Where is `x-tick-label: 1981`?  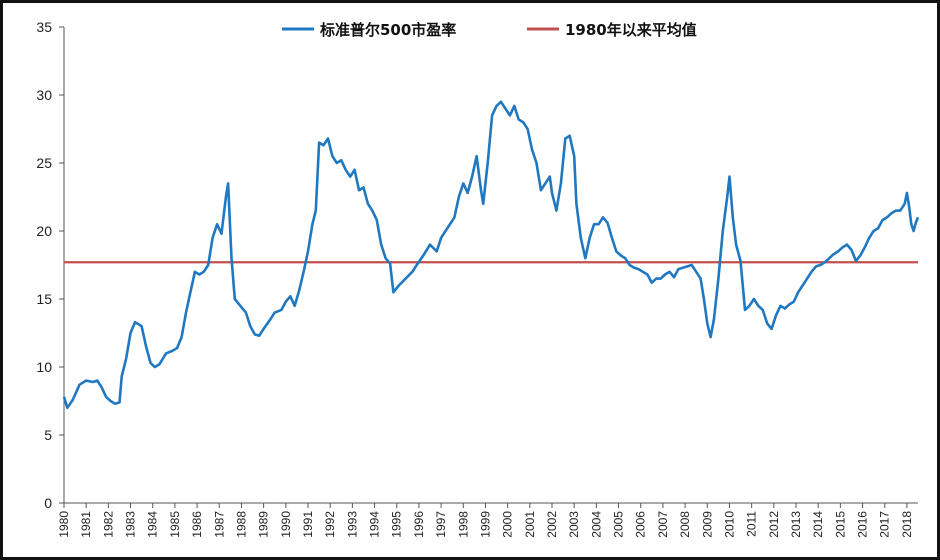
x-tick-label: 1981 is located at coordinates (86, 524).